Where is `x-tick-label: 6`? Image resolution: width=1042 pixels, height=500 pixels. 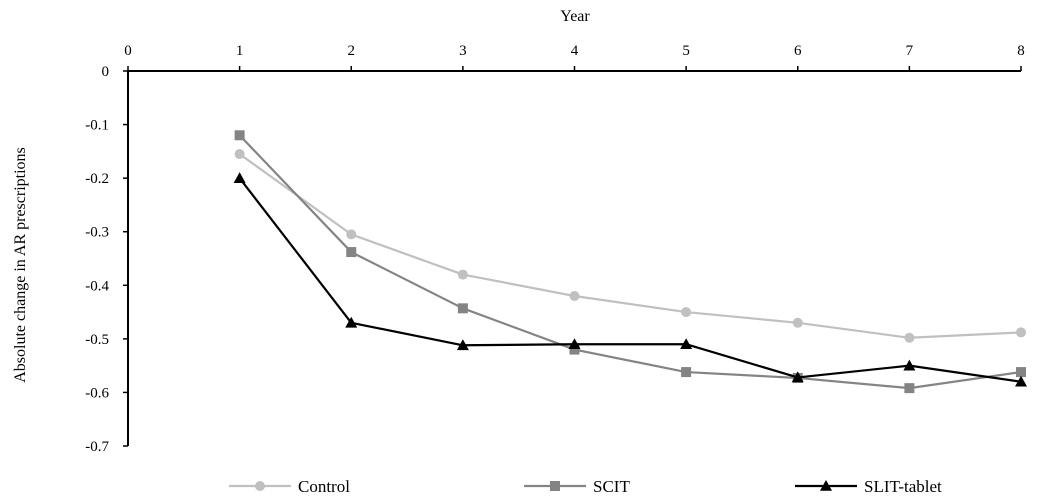
x-tick-label: 6 is located at coordinates (798, 51).